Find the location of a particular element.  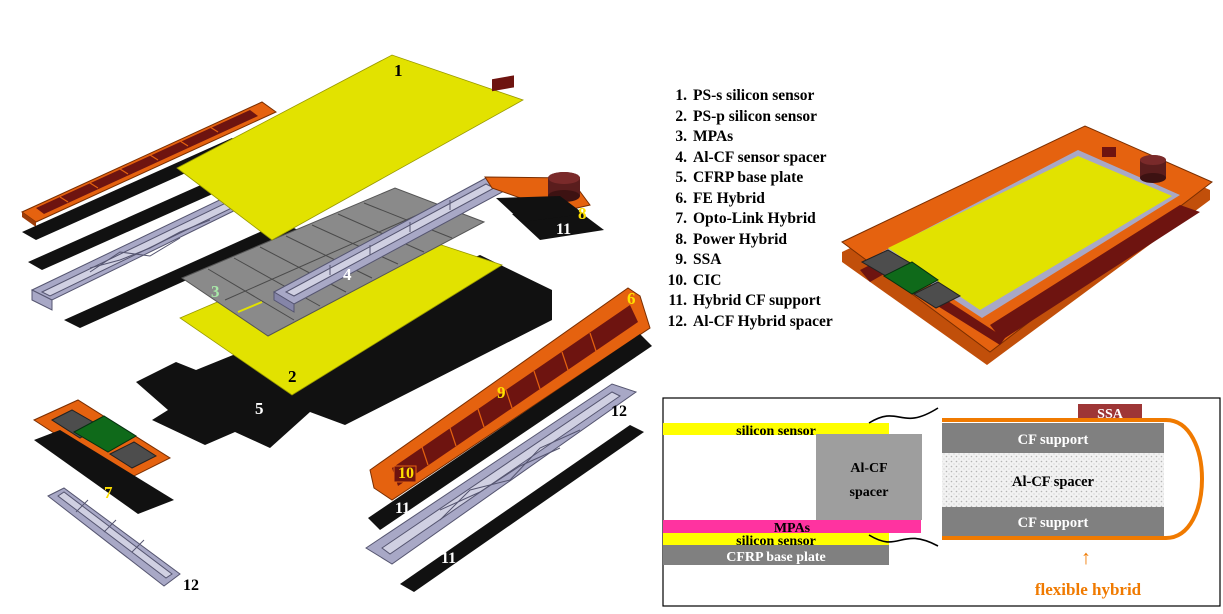

legend-item: 3. MPAs is located at coordinates (744, 137).